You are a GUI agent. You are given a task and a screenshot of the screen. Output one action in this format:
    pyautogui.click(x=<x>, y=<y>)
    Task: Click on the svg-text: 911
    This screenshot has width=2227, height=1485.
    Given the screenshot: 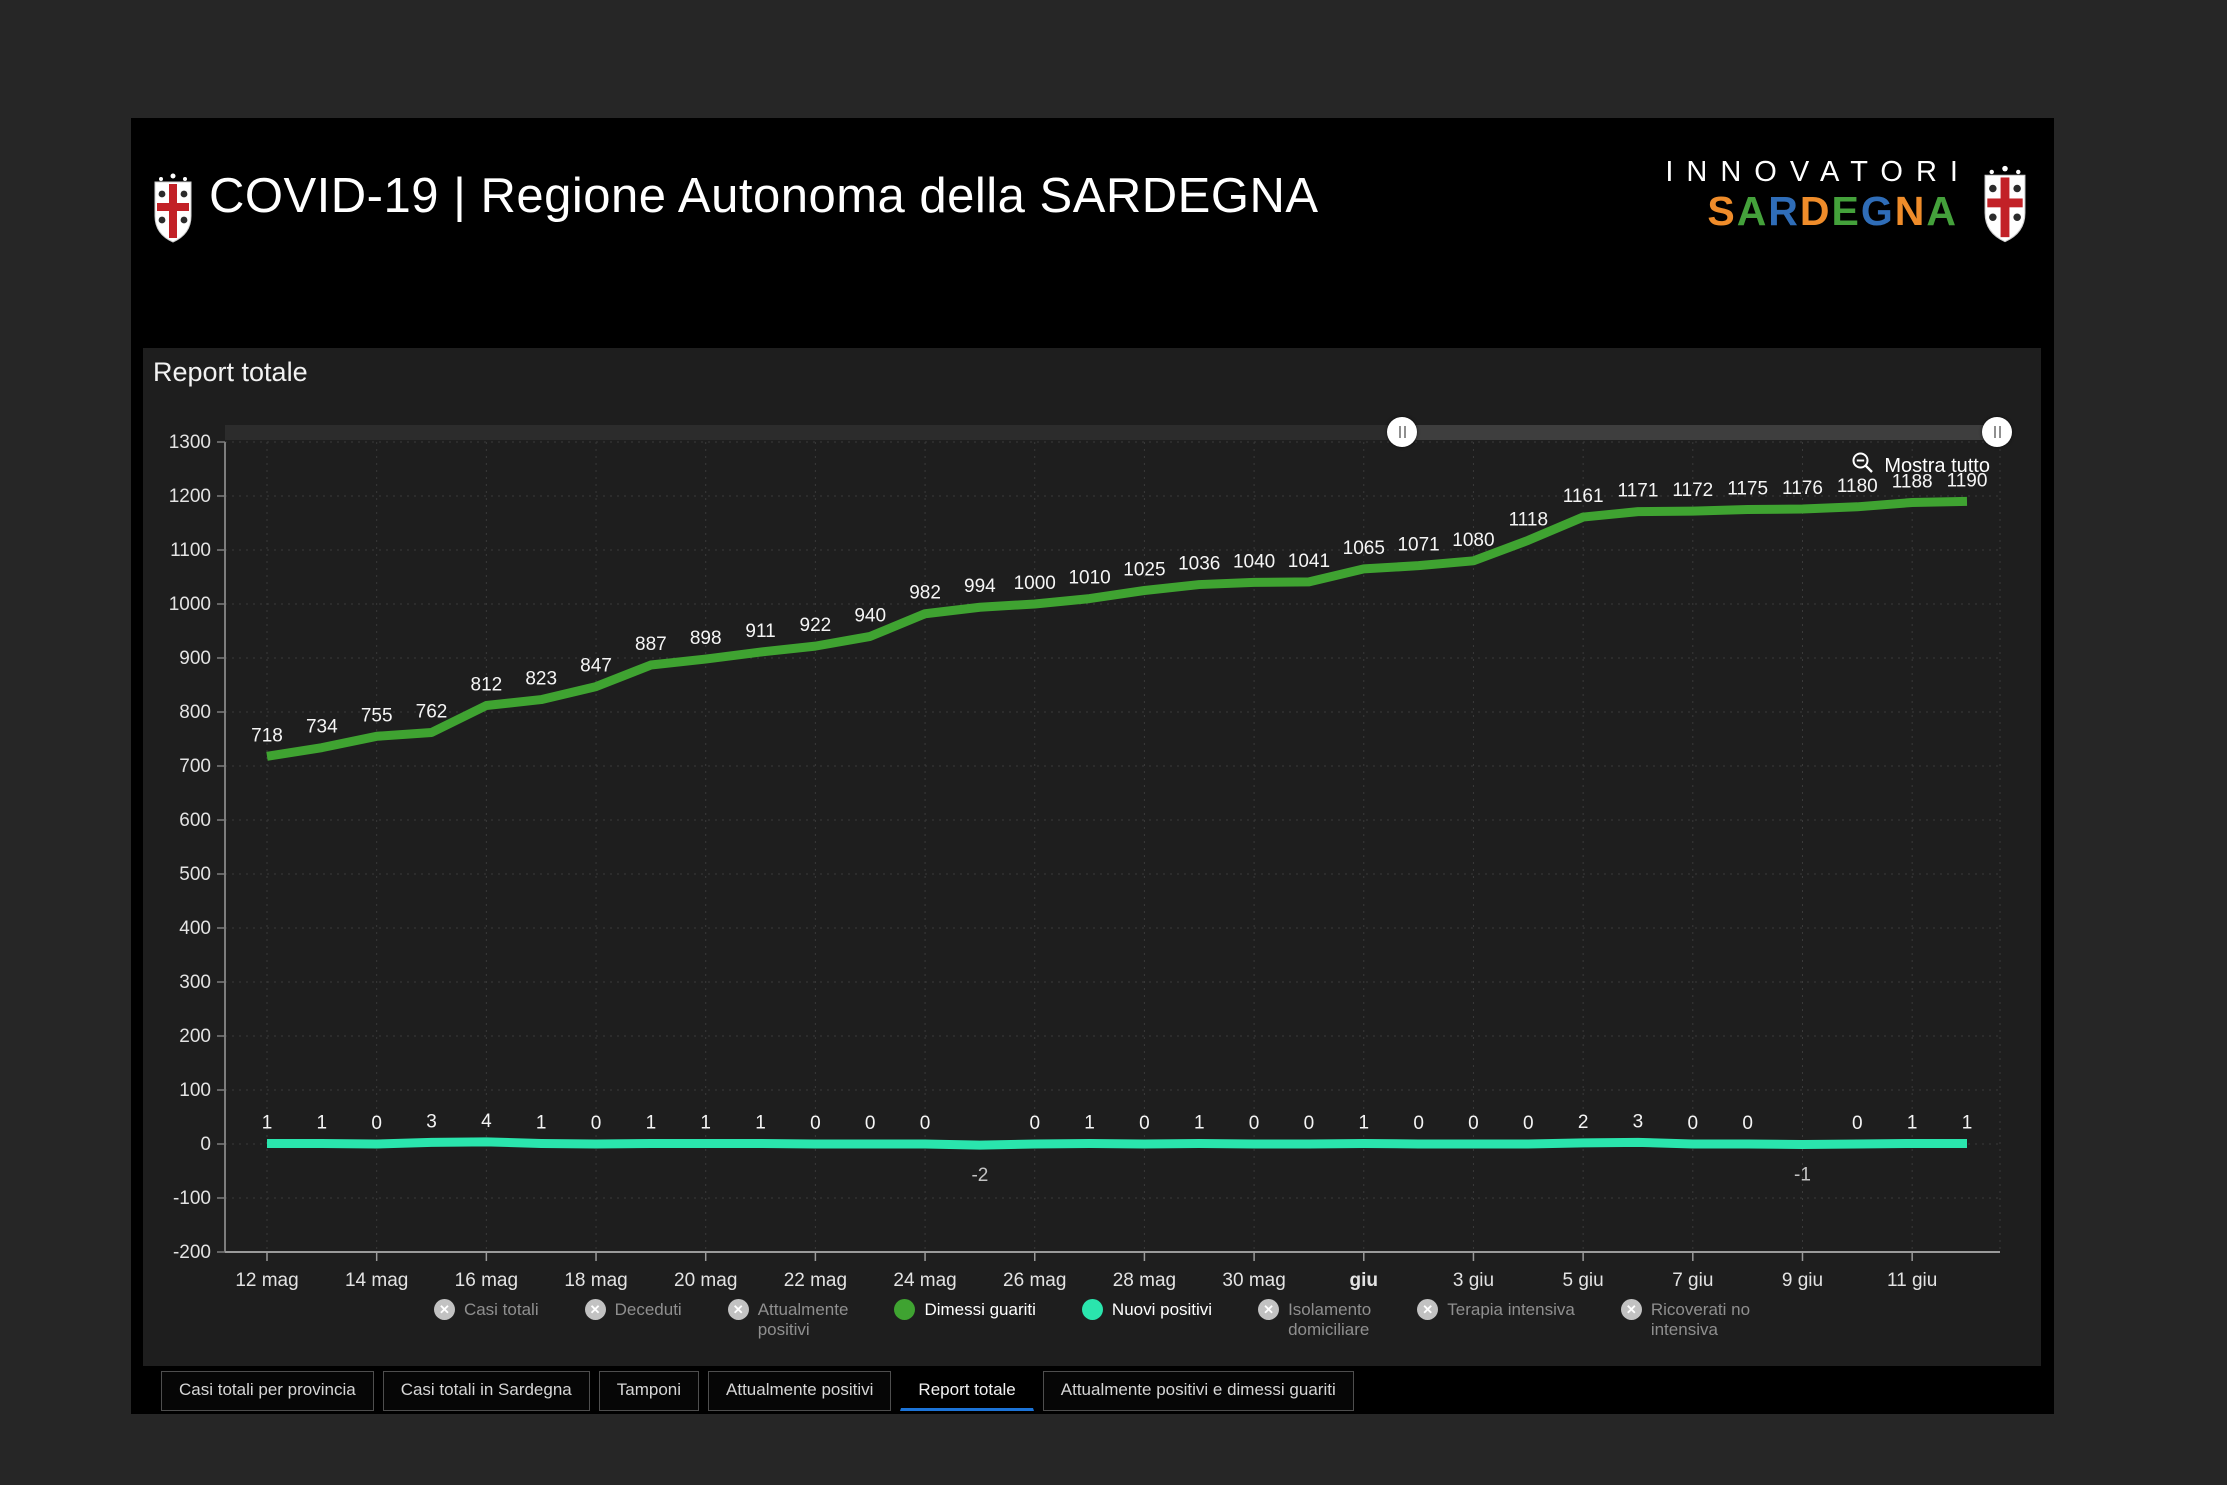 What is the action you would take?
    pyautogui.click(x=760, y=631)
    